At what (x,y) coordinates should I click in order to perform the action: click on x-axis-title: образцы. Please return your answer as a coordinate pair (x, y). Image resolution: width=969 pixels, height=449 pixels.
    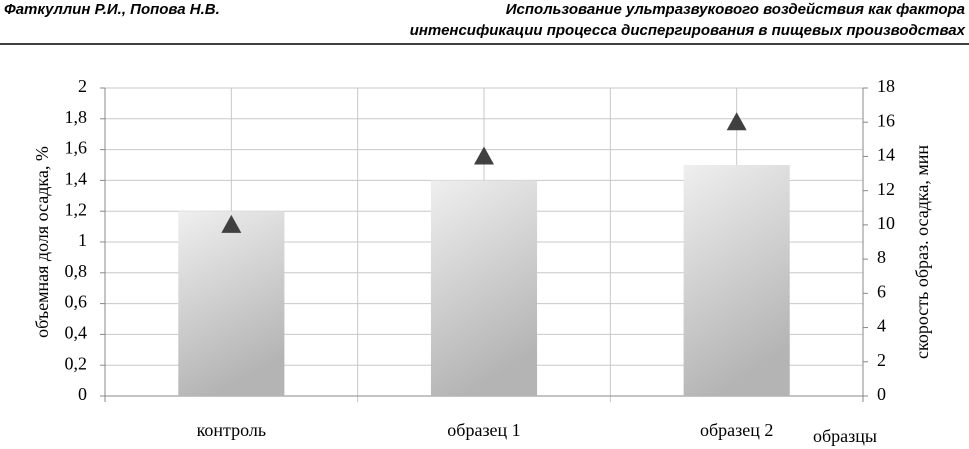
    Looking at the image, I should click on (845, 436).